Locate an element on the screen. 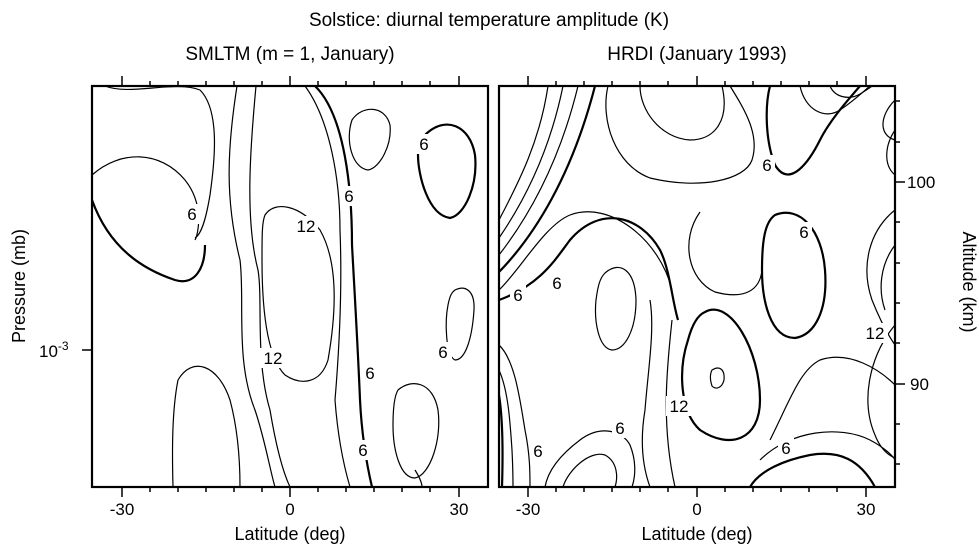 This screenshot has height=547, width=979. left-panel-title: SMLTM (m = 1, January) is located at coordinates (289, 54).